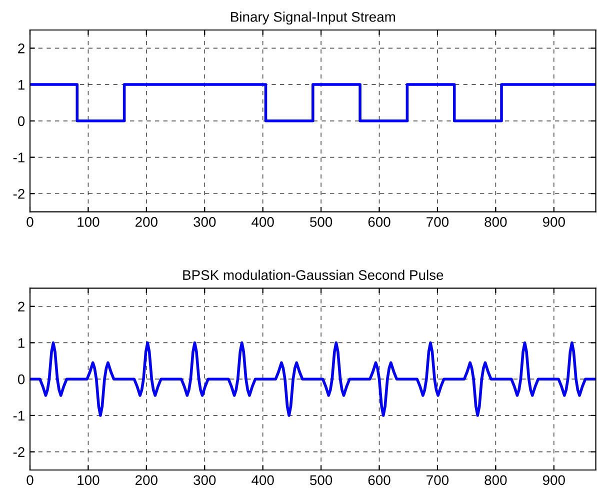 This screenshot has height=495, width=597. Describe the element at coordinates (313, 275) in the screenshot. I see `chart-title: BPSK modulation-Gaussian Second Pulse` at that location.